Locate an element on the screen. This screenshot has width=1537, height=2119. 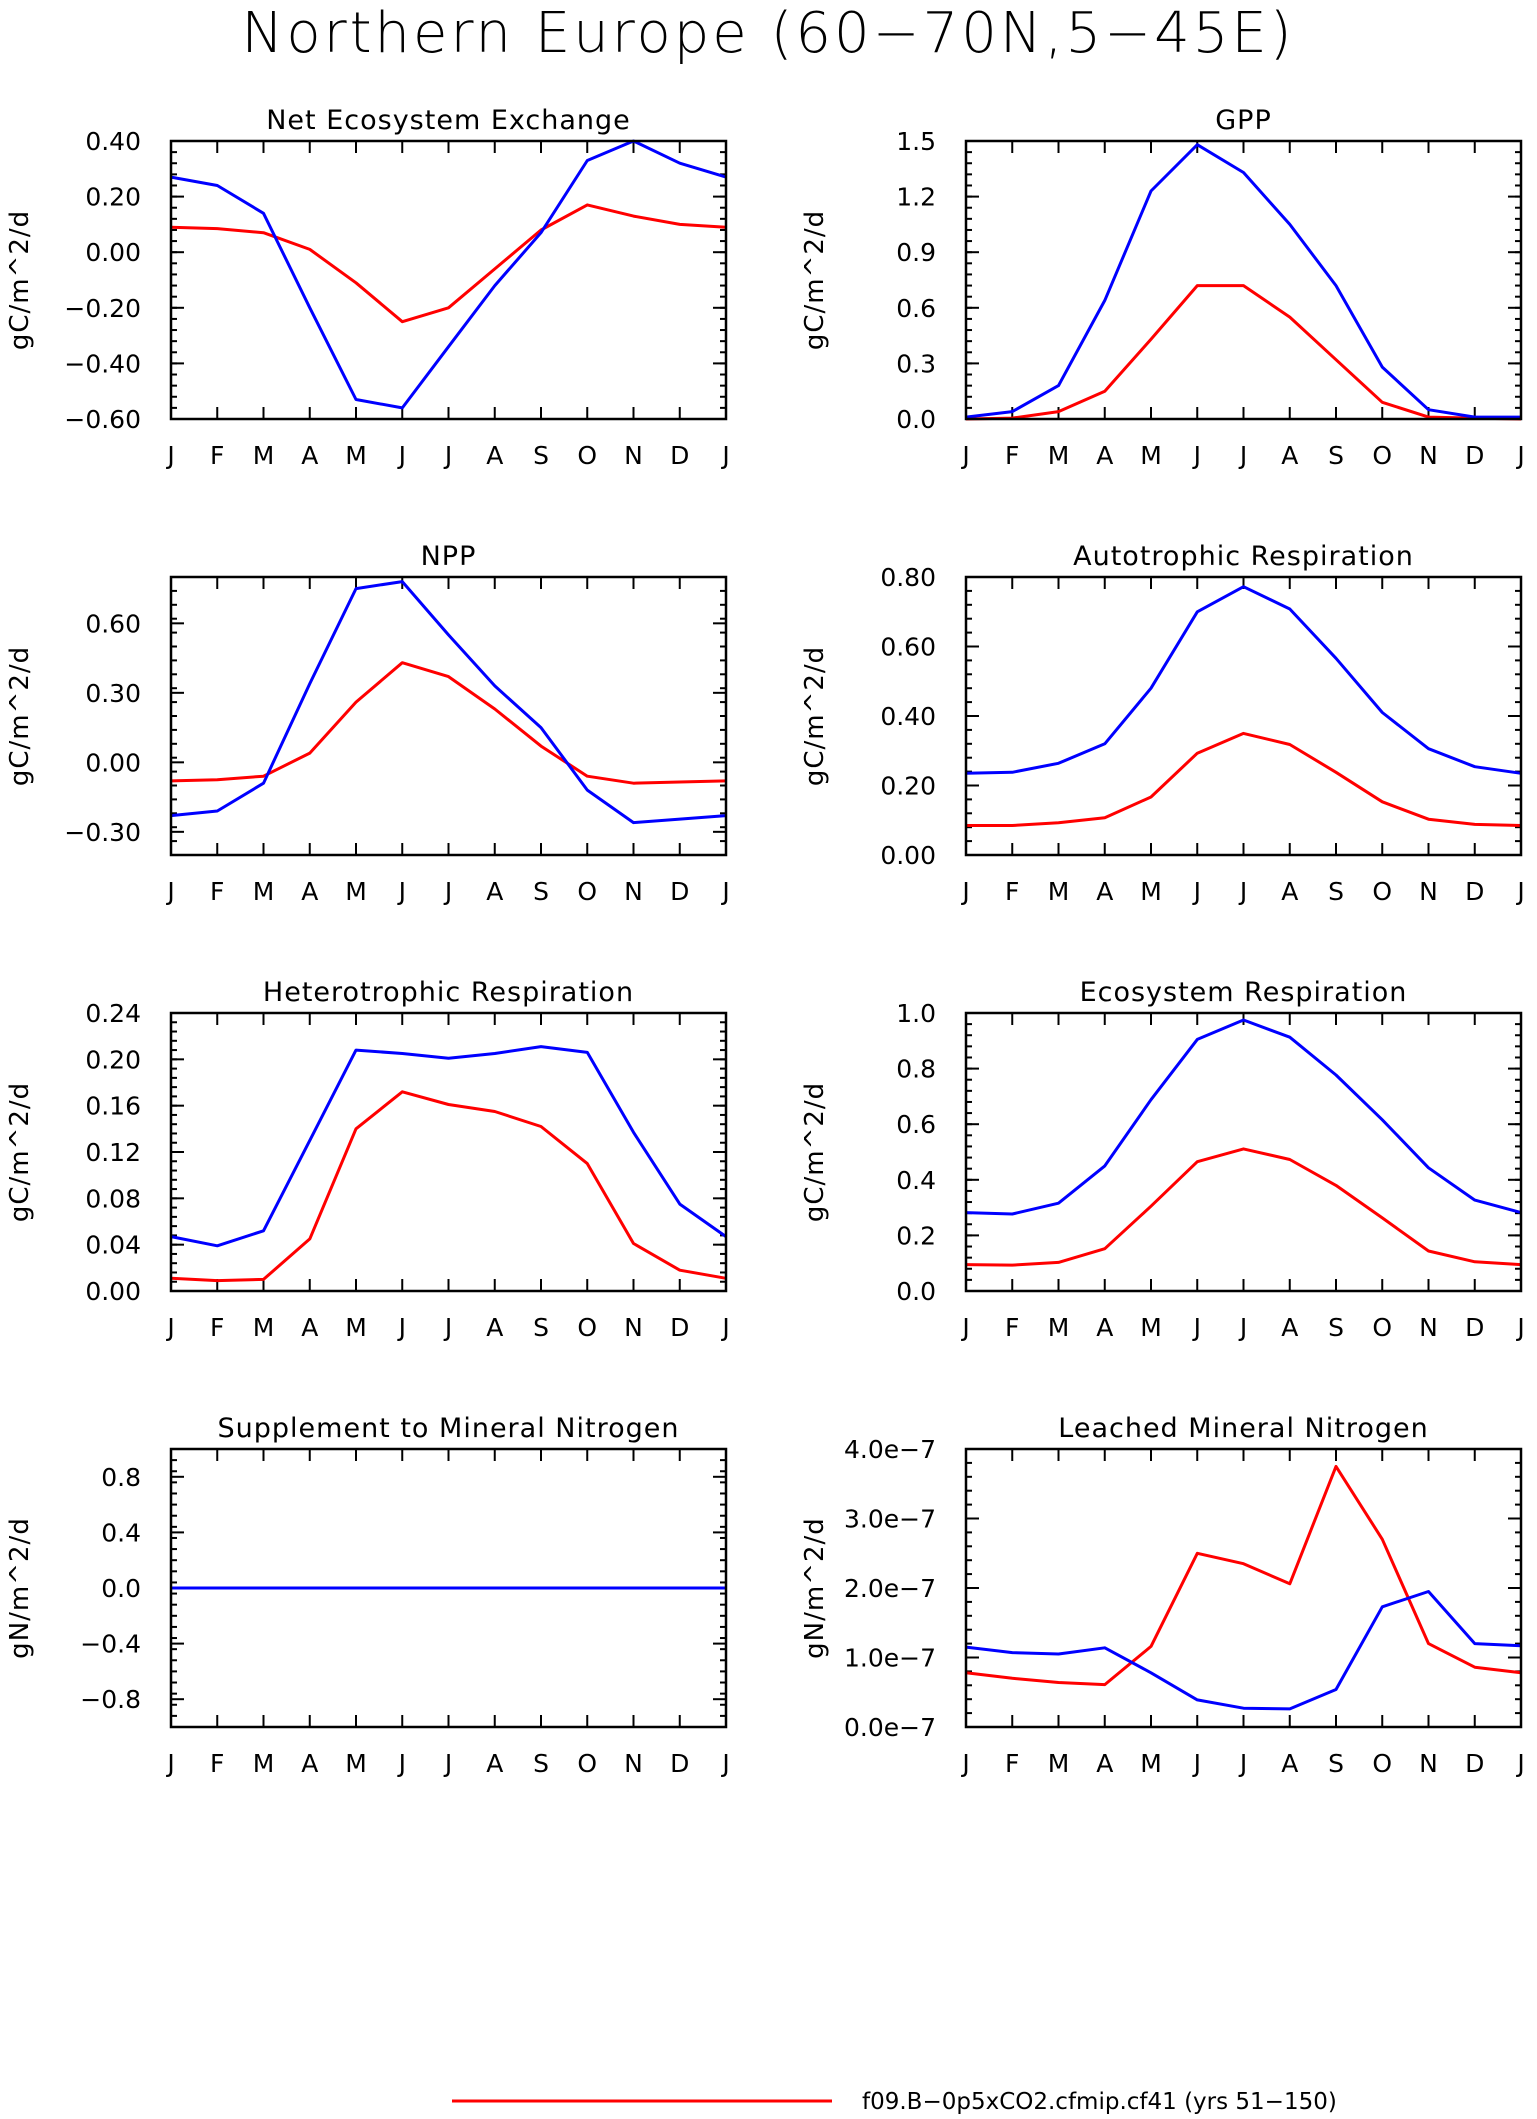
y-tick-label: −0.20 is located at coordinates (102, 308).